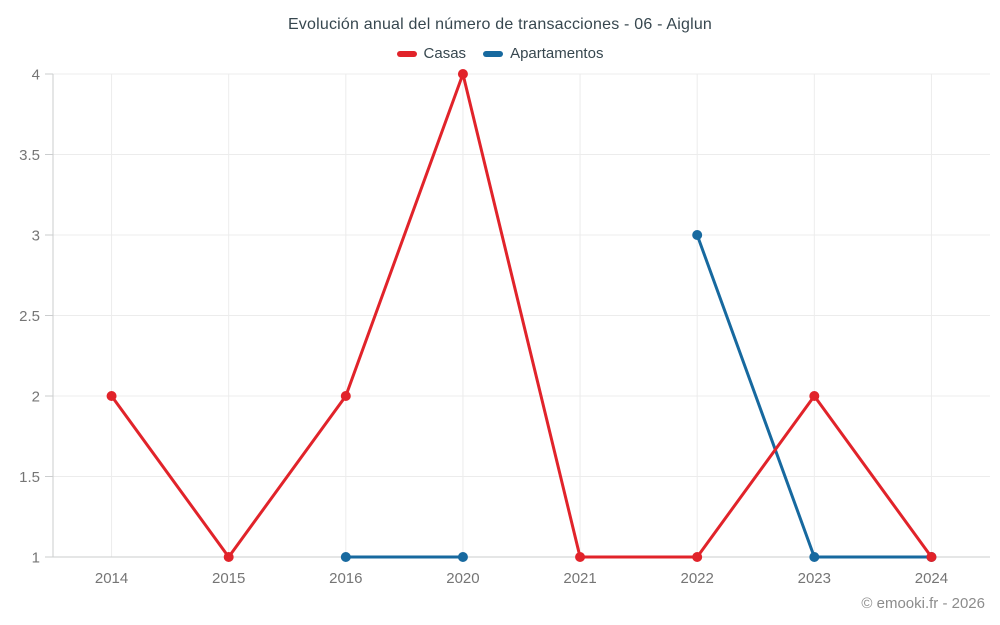  I want to click on y-tick-label: 2, so click(36, 397).